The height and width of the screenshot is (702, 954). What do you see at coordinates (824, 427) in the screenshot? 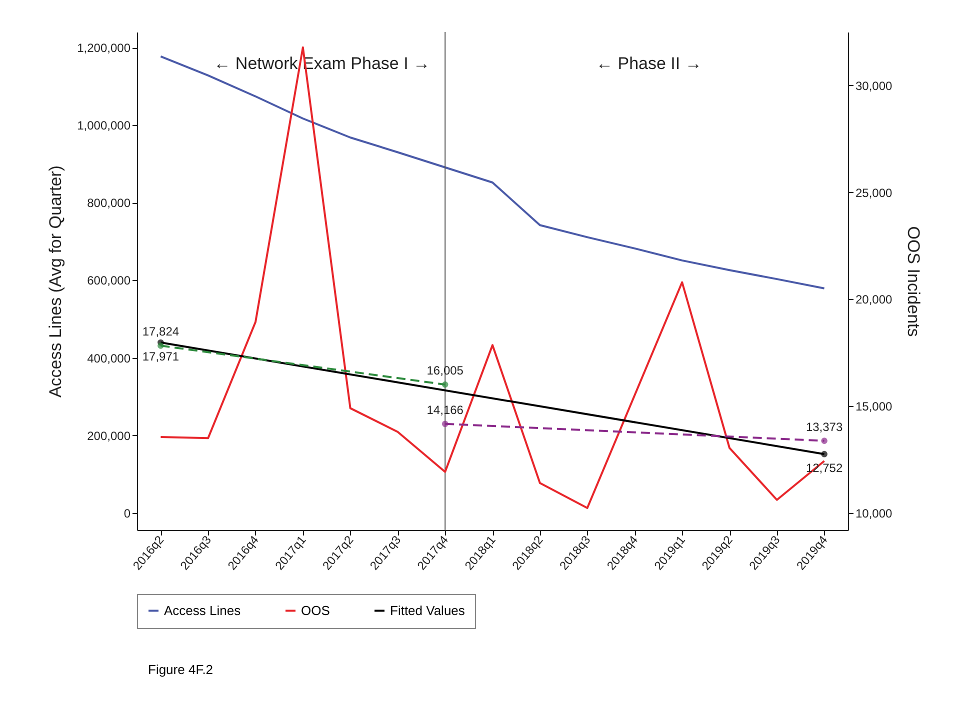
I see `data-label: 13,373` at bounding box center [824, 427].